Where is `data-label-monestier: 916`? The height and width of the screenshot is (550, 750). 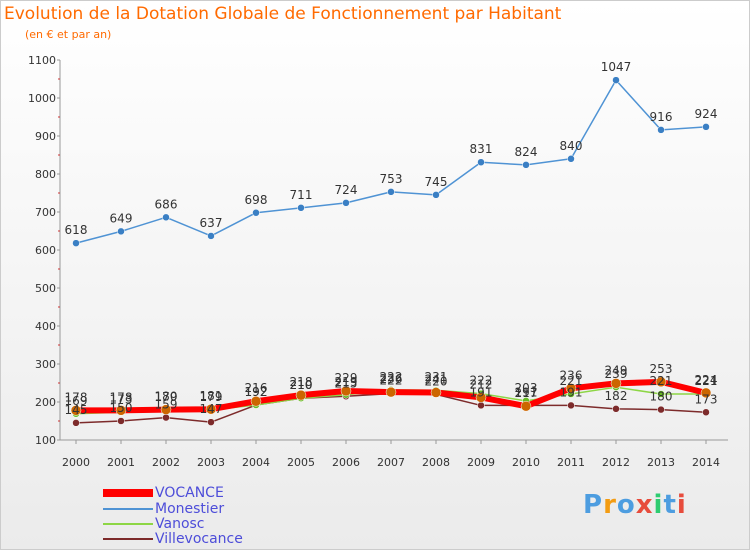 data-label-monestier: 916 is located at coordinates (661, 117).